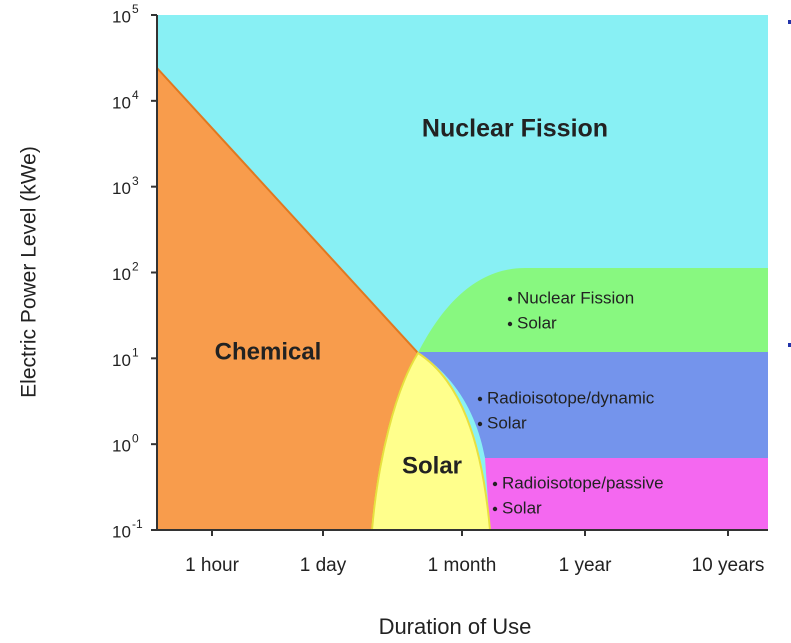 This screenshot has width=791, height=643. I want to click on y-axis-title: Electric Power Level (kWe), so click(29, 272).